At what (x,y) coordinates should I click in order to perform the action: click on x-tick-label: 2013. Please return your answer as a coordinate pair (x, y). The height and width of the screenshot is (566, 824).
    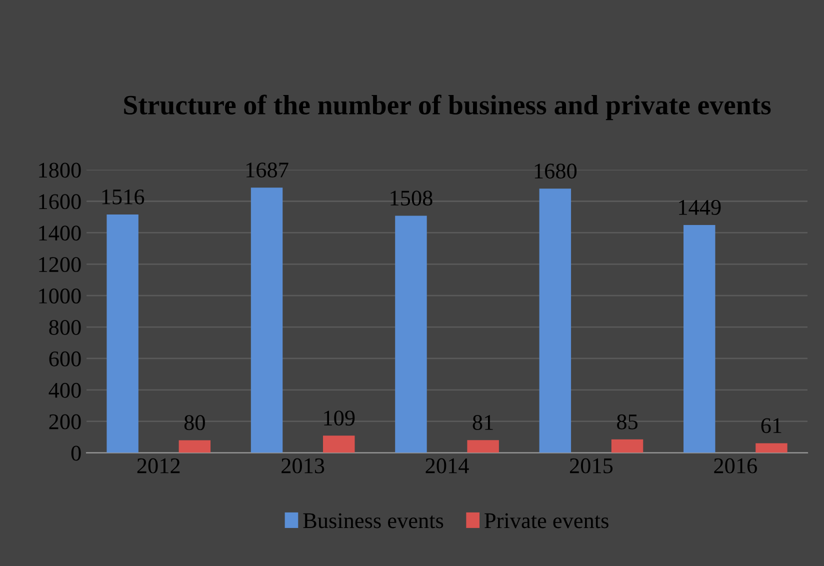
    Looking at the image, I should click on (303, 466).